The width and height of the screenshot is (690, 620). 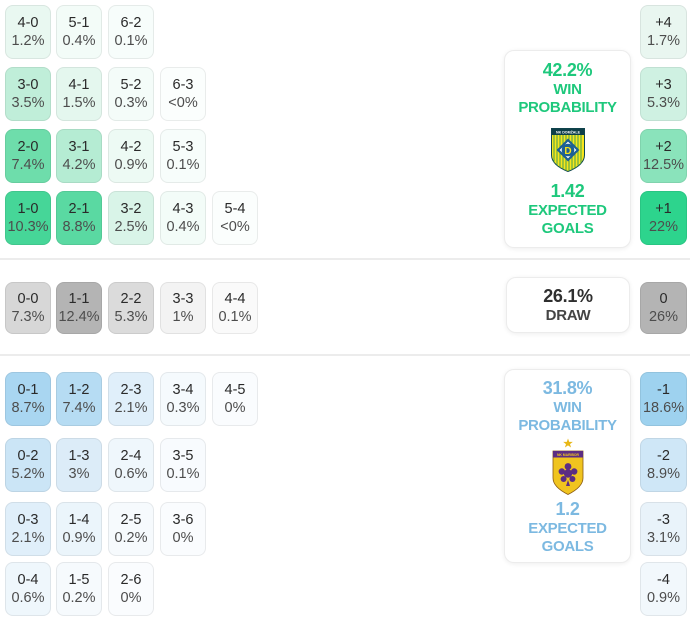 What do you see at coordinates (28, 103) in the screenshot?
I see `probability-label: 3.5%` at bounding box center [28, 103].